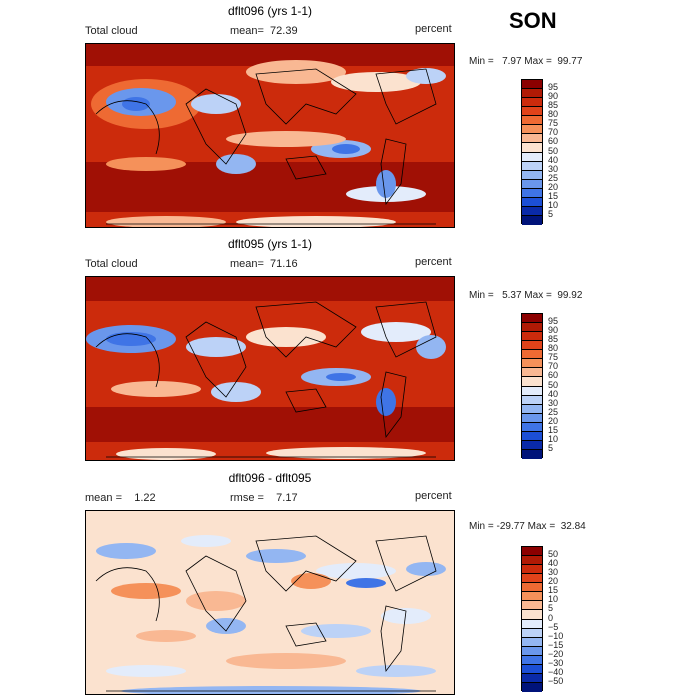 The image size is (700, 700). I want to click on panel-2-colorbar, so click(532, 386).